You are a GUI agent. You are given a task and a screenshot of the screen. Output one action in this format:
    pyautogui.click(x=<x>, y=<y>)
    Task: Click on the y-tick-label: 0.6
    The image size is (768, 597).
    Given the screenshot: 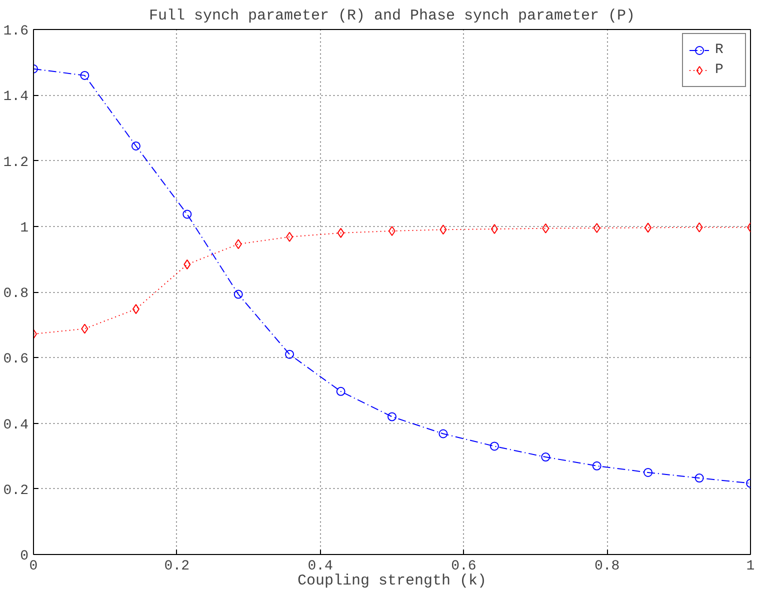 What is the action you would take?
    pyautogui.click(x=16, y=360)
    